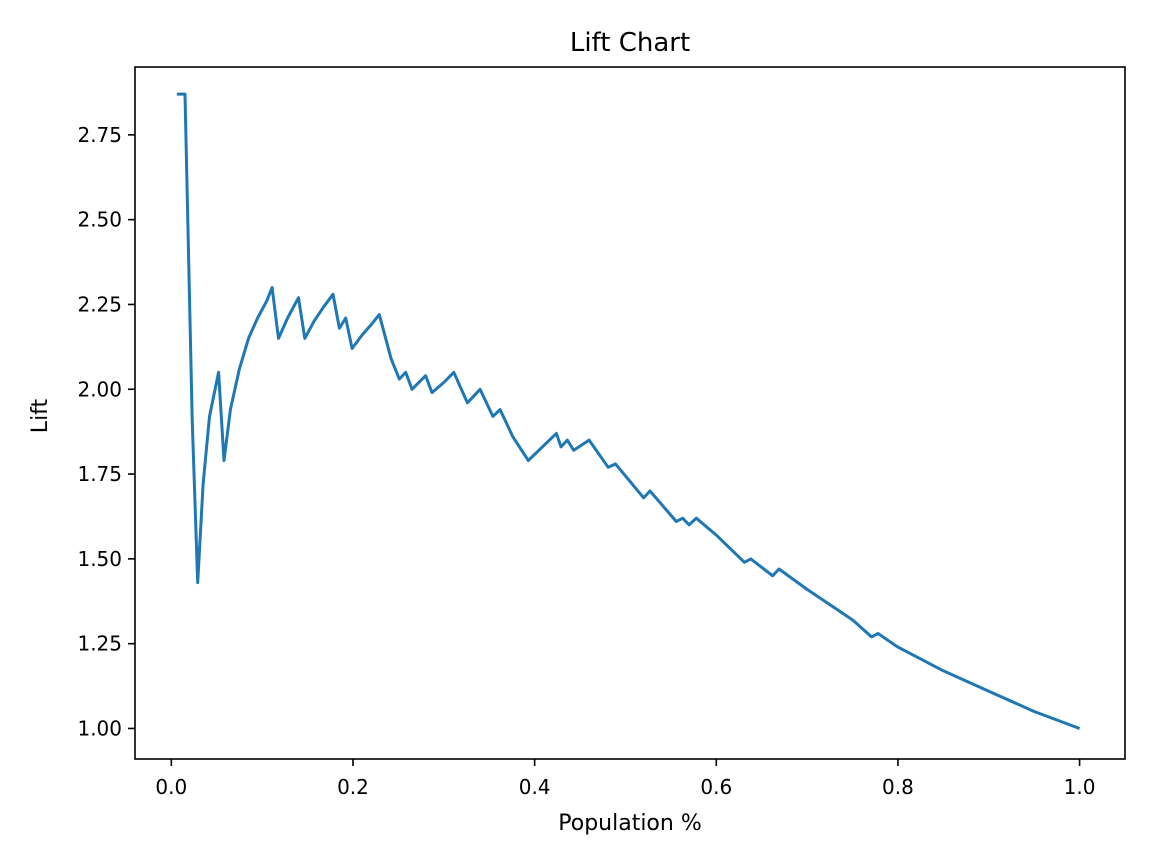  Describe the element at coordinates (630, 43) in the screenshot. I see `chart-title: Lift Chart` at that location.